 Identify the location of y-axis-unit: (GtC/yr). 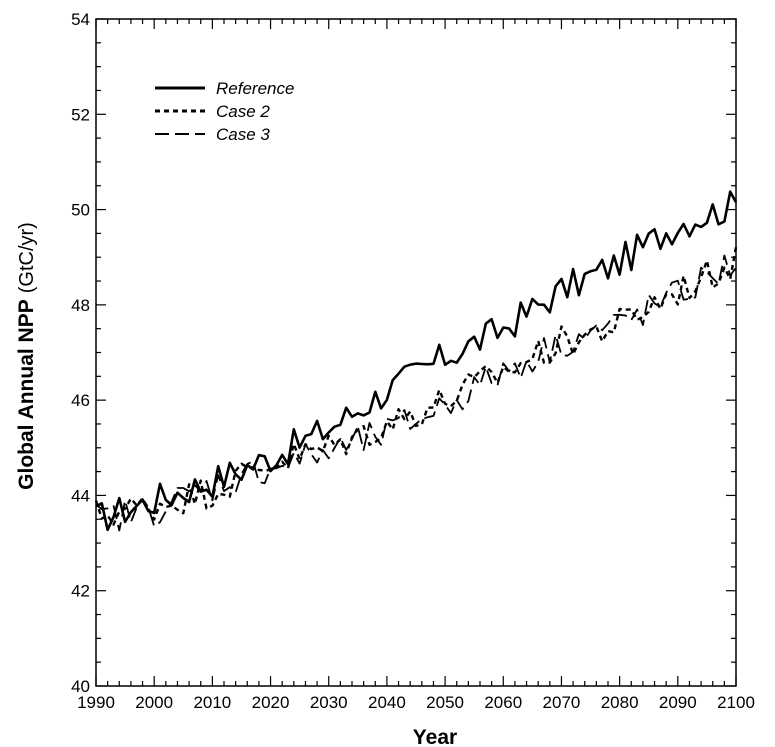
(27, 257).